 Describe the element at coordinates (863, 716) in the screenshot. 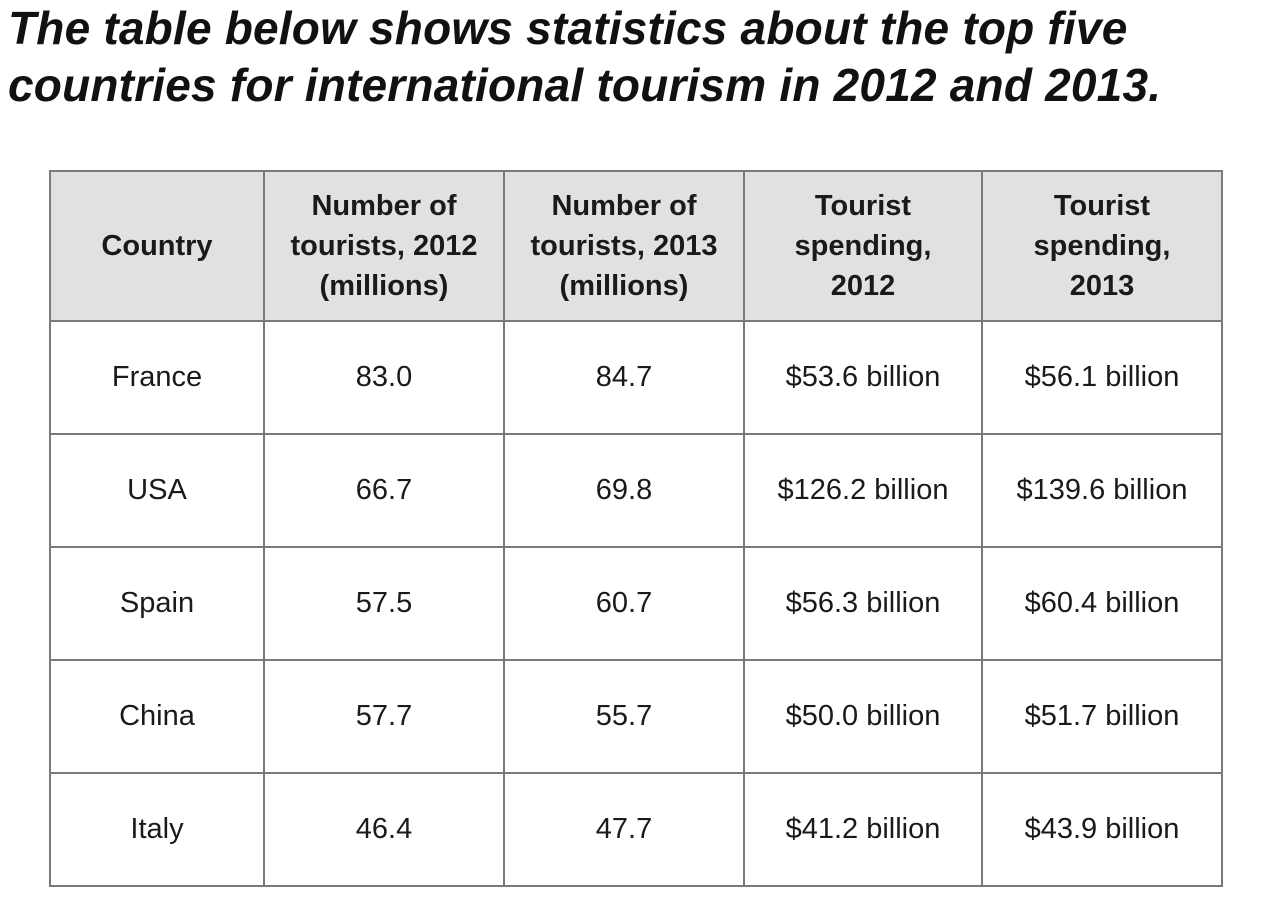

I see `cell-spending-2012: $50.0 billion` at that location.